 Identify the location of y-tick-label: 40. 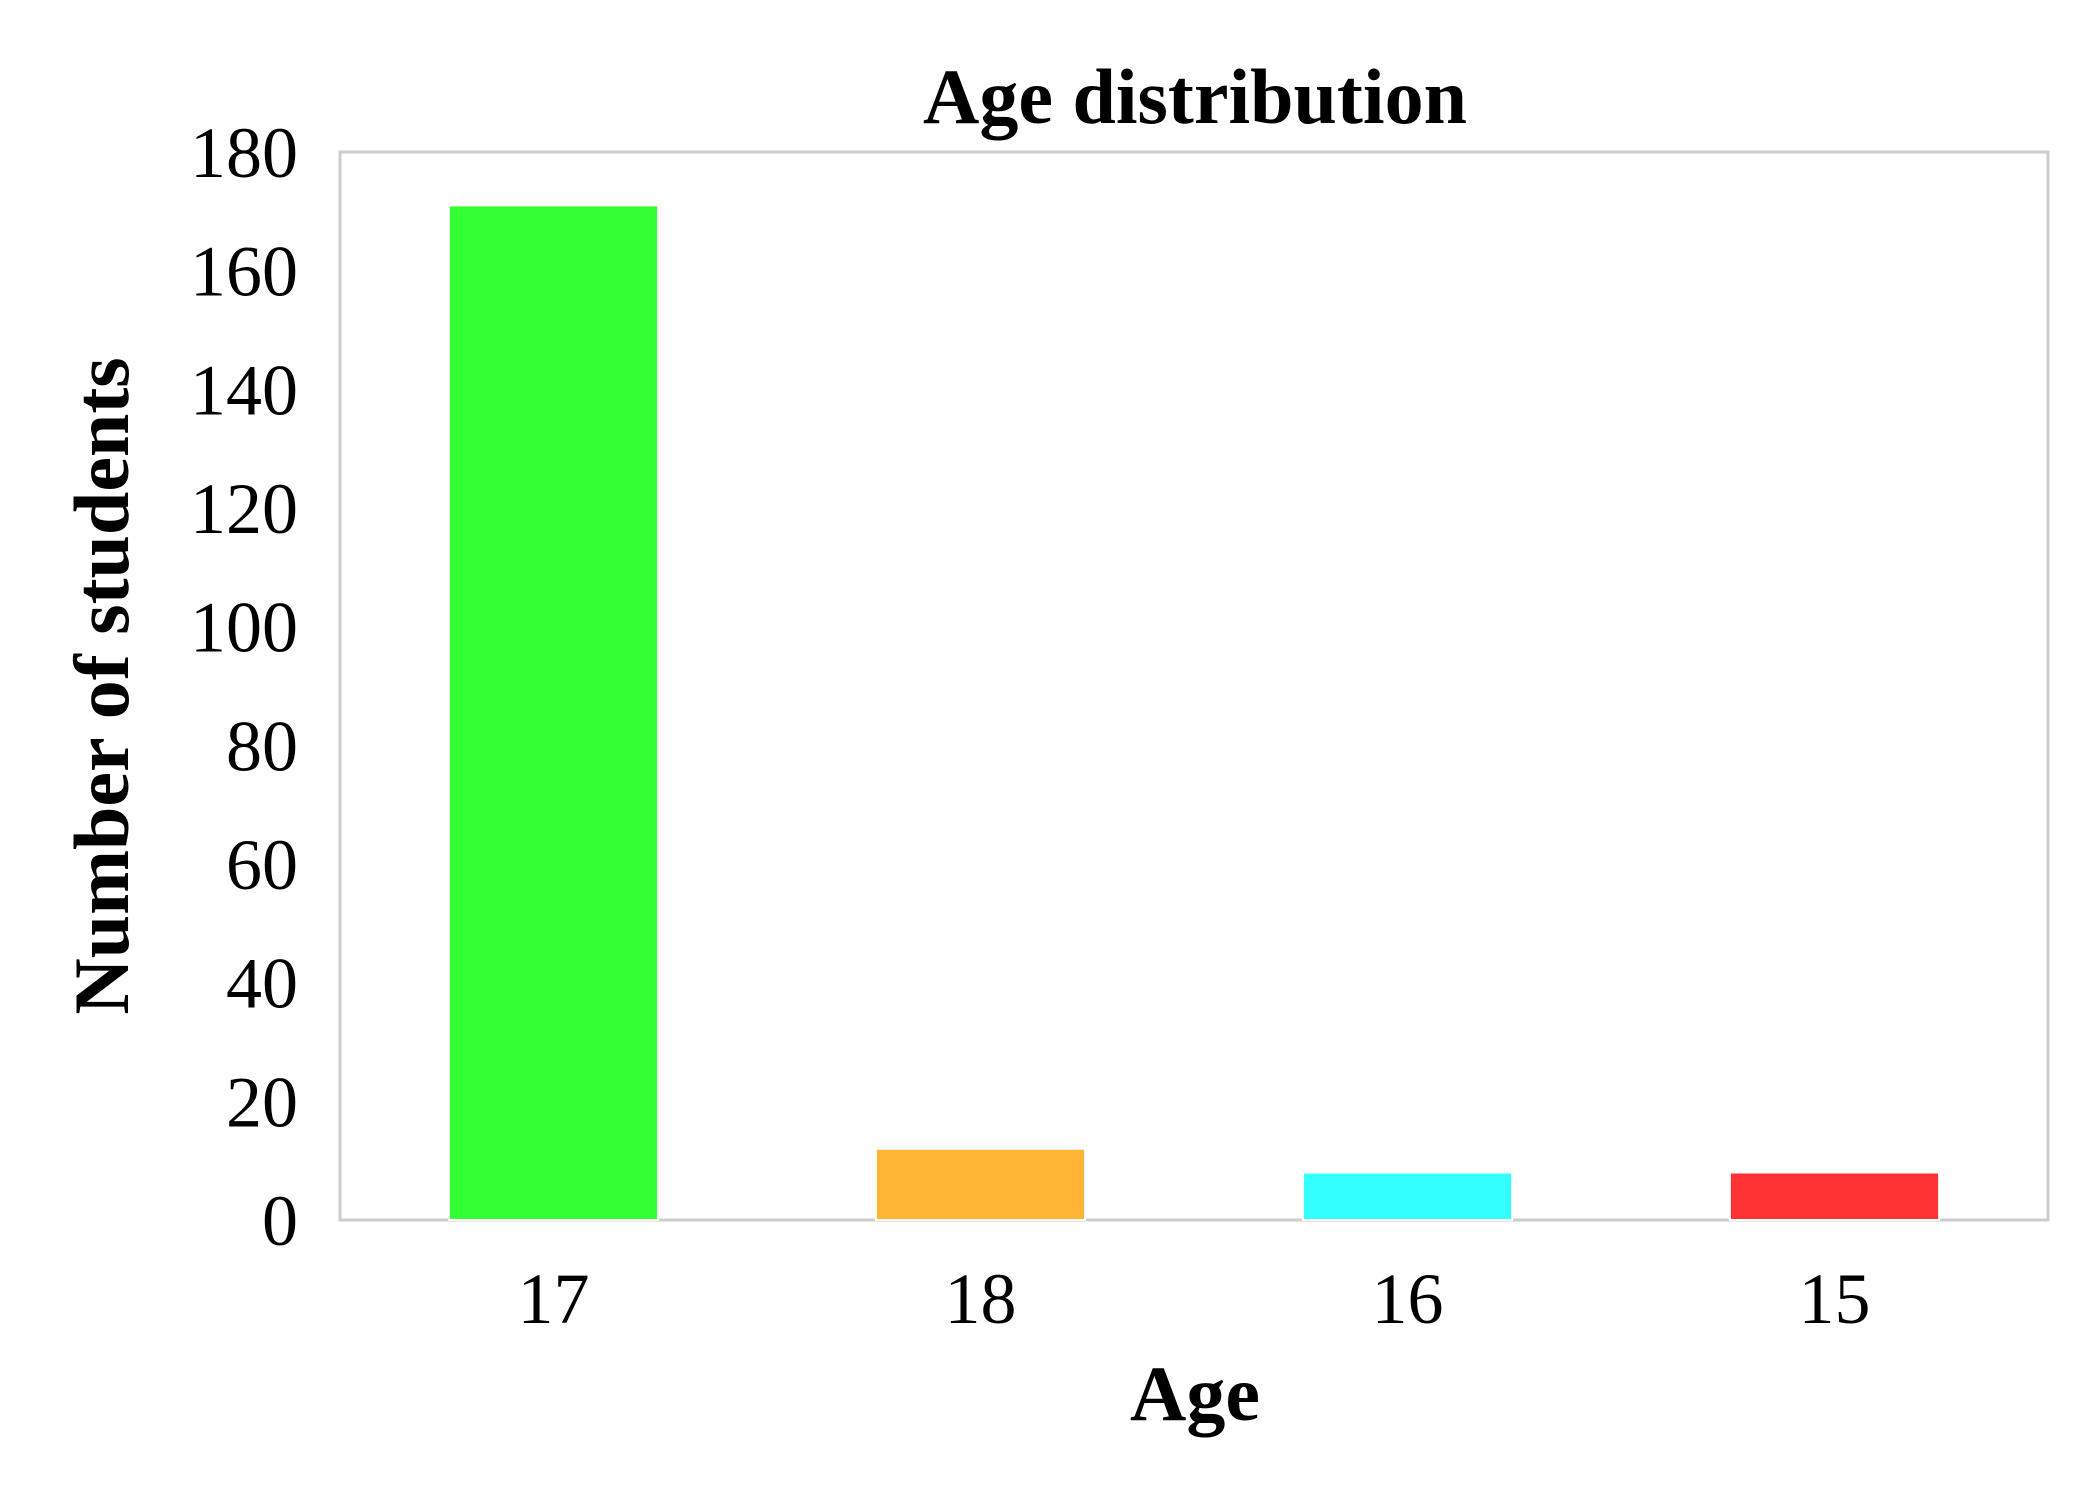
(262, 984).